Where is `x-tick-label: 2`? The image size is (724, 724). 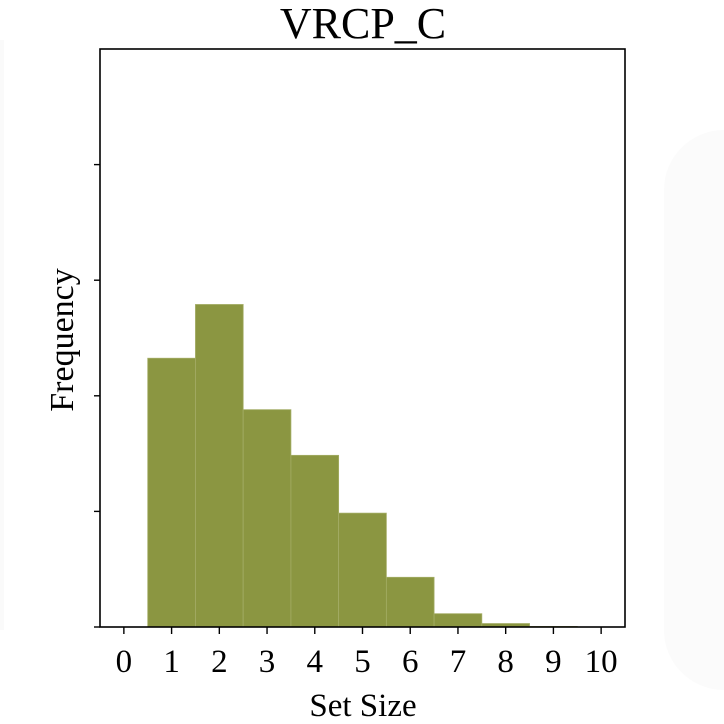
x-tick-label: 2 is located at coordinates (219, 662).